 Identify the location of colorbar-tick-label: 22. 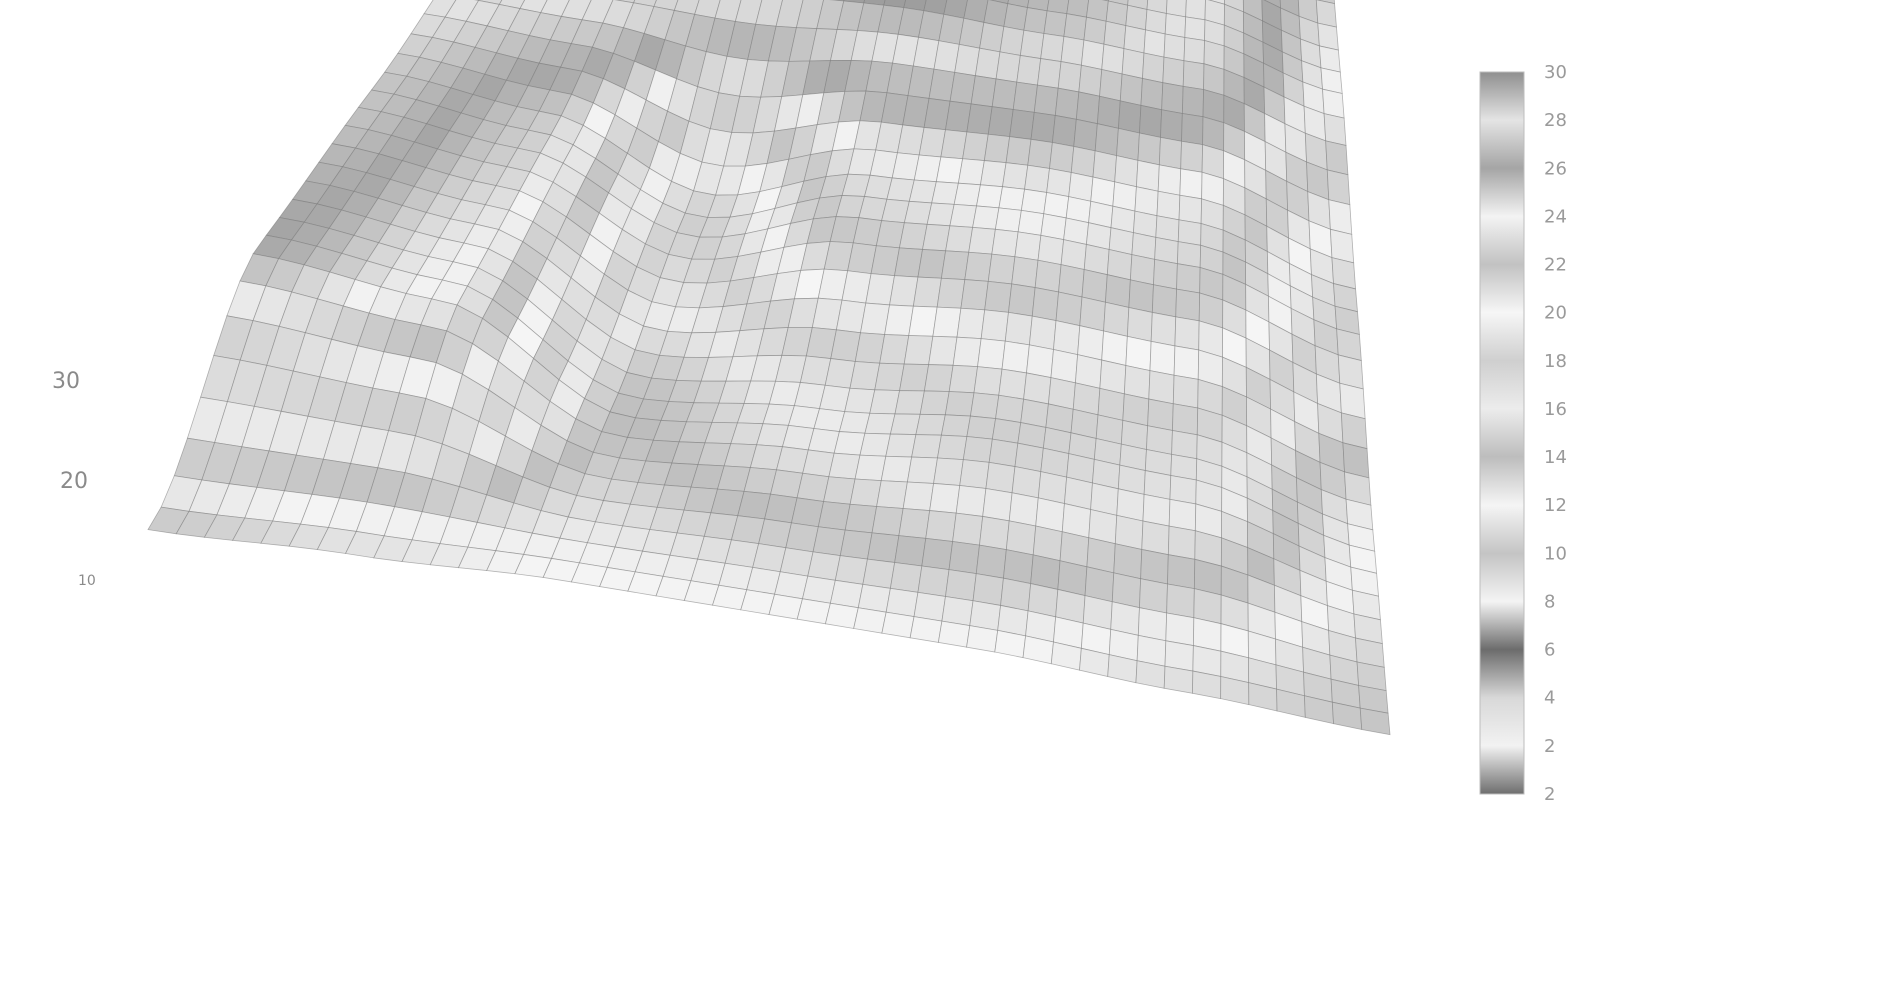
(1555, 265).